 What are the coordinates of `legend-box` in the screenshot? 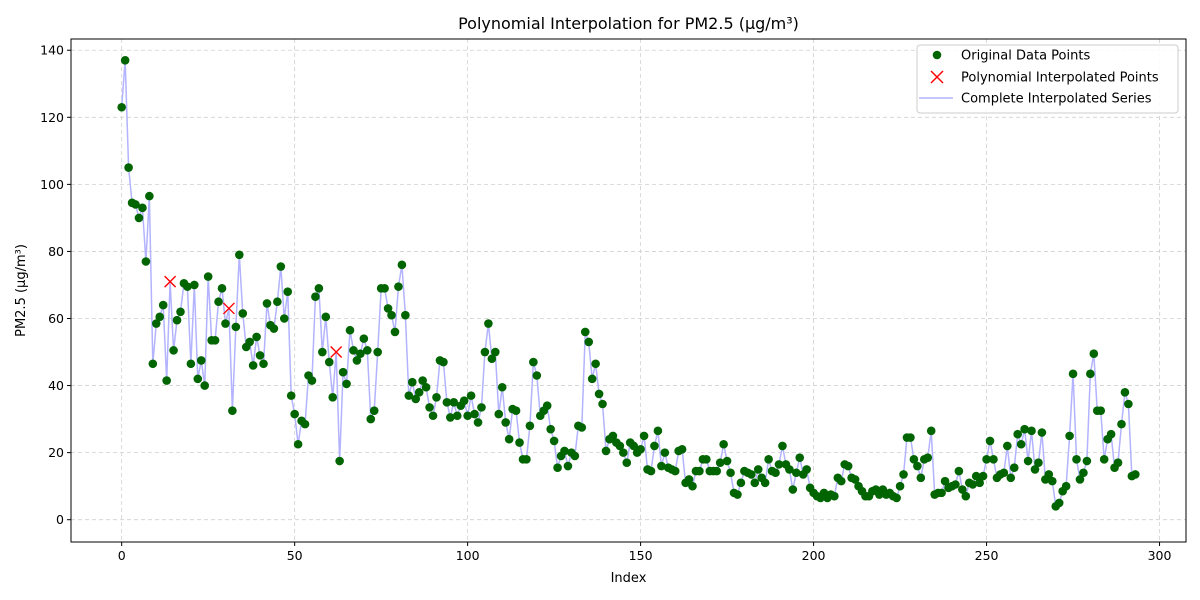 It's located at (1047, 79).